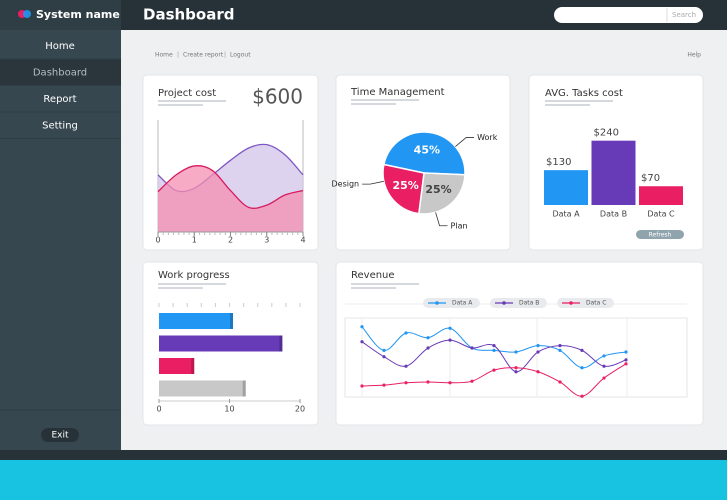  I want to click on refresh-button, so click(660, 234).